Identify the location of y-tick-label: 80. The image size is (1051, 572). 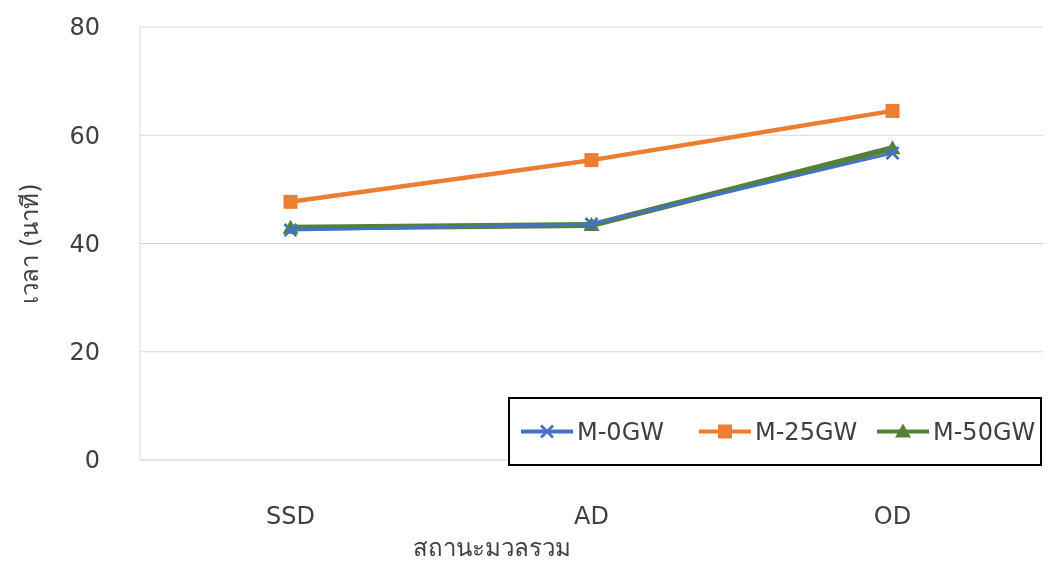
(84, 27).